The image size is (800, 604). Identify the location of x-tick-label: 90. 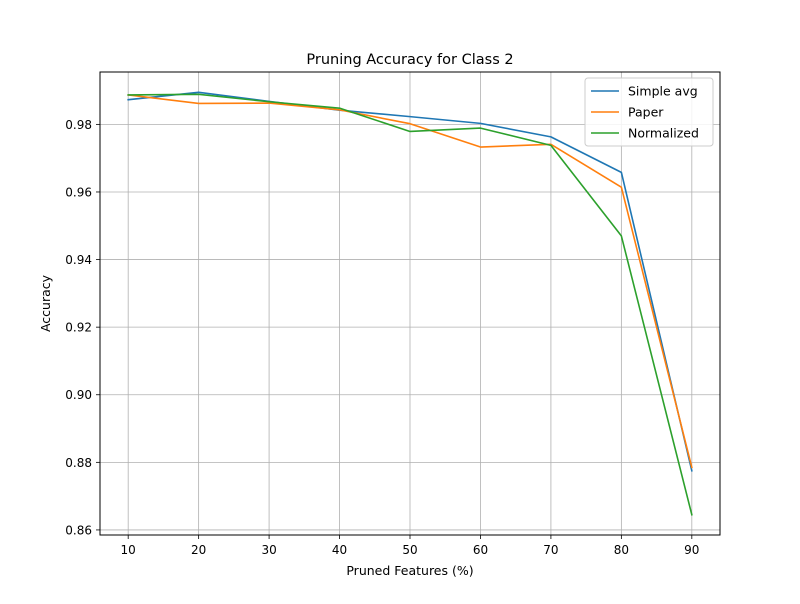
(691, 550).